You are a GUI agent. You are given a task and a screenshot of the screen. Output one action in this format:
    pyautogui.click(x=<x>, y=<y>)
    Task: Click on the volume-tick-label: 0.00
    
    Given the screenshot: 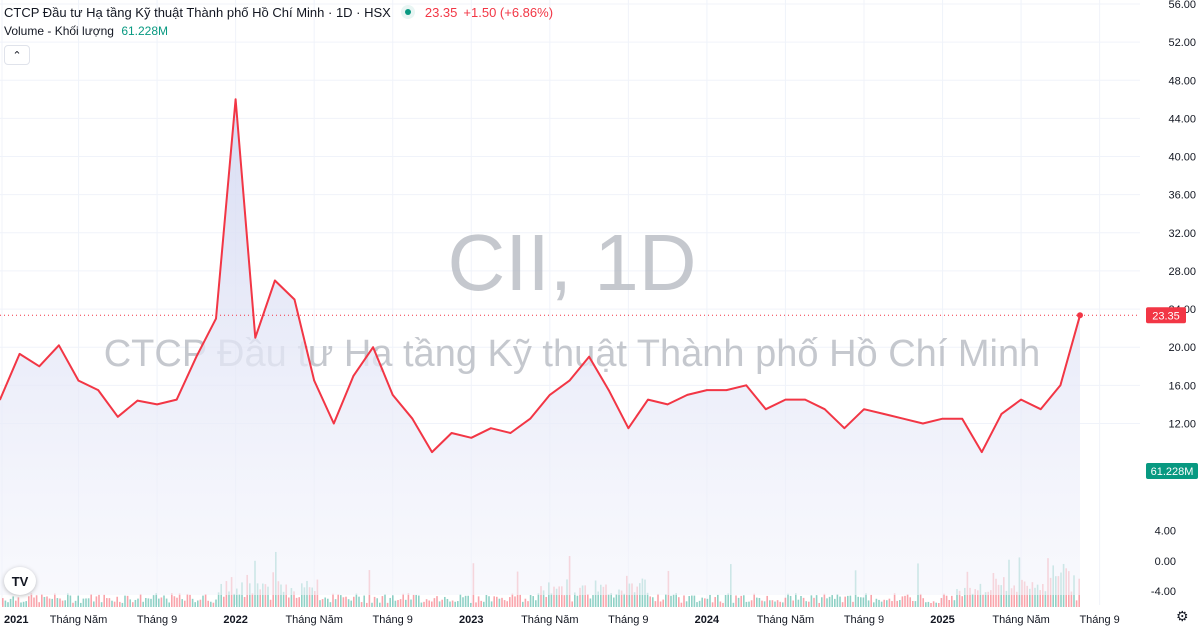 What is the action you would take?
    pyautogui.click(x=1165, y=562)
    